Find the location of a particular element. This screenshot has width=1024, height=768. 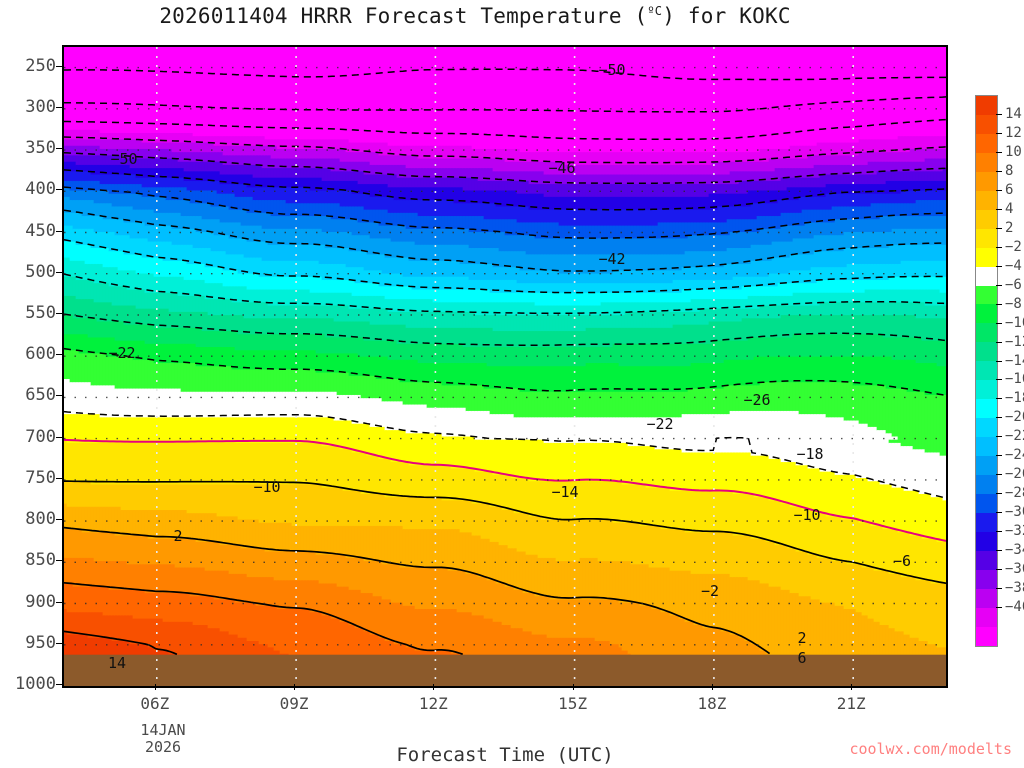

y-axis-tick-label: 350 is located at coordinates (40, 148).